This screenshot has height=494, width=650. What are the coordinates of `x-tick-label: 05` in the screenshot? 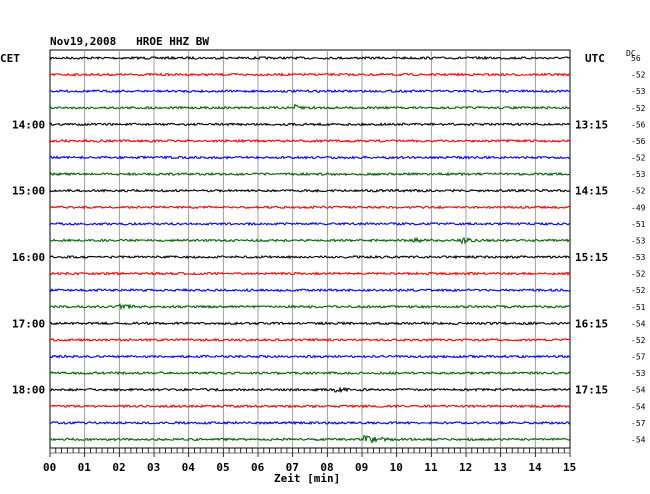 It's located at (222, 467).